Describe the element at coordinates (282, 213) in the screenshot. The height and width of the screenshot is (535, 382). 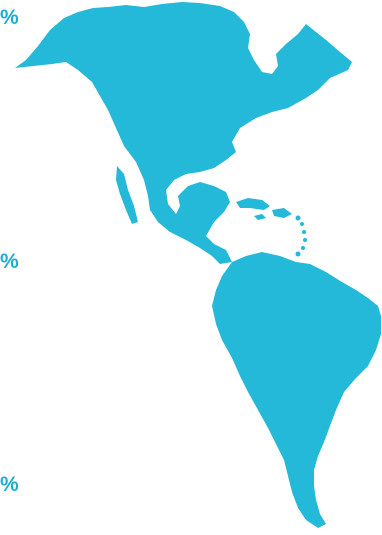
I see `hispaniola-shape` at that location.